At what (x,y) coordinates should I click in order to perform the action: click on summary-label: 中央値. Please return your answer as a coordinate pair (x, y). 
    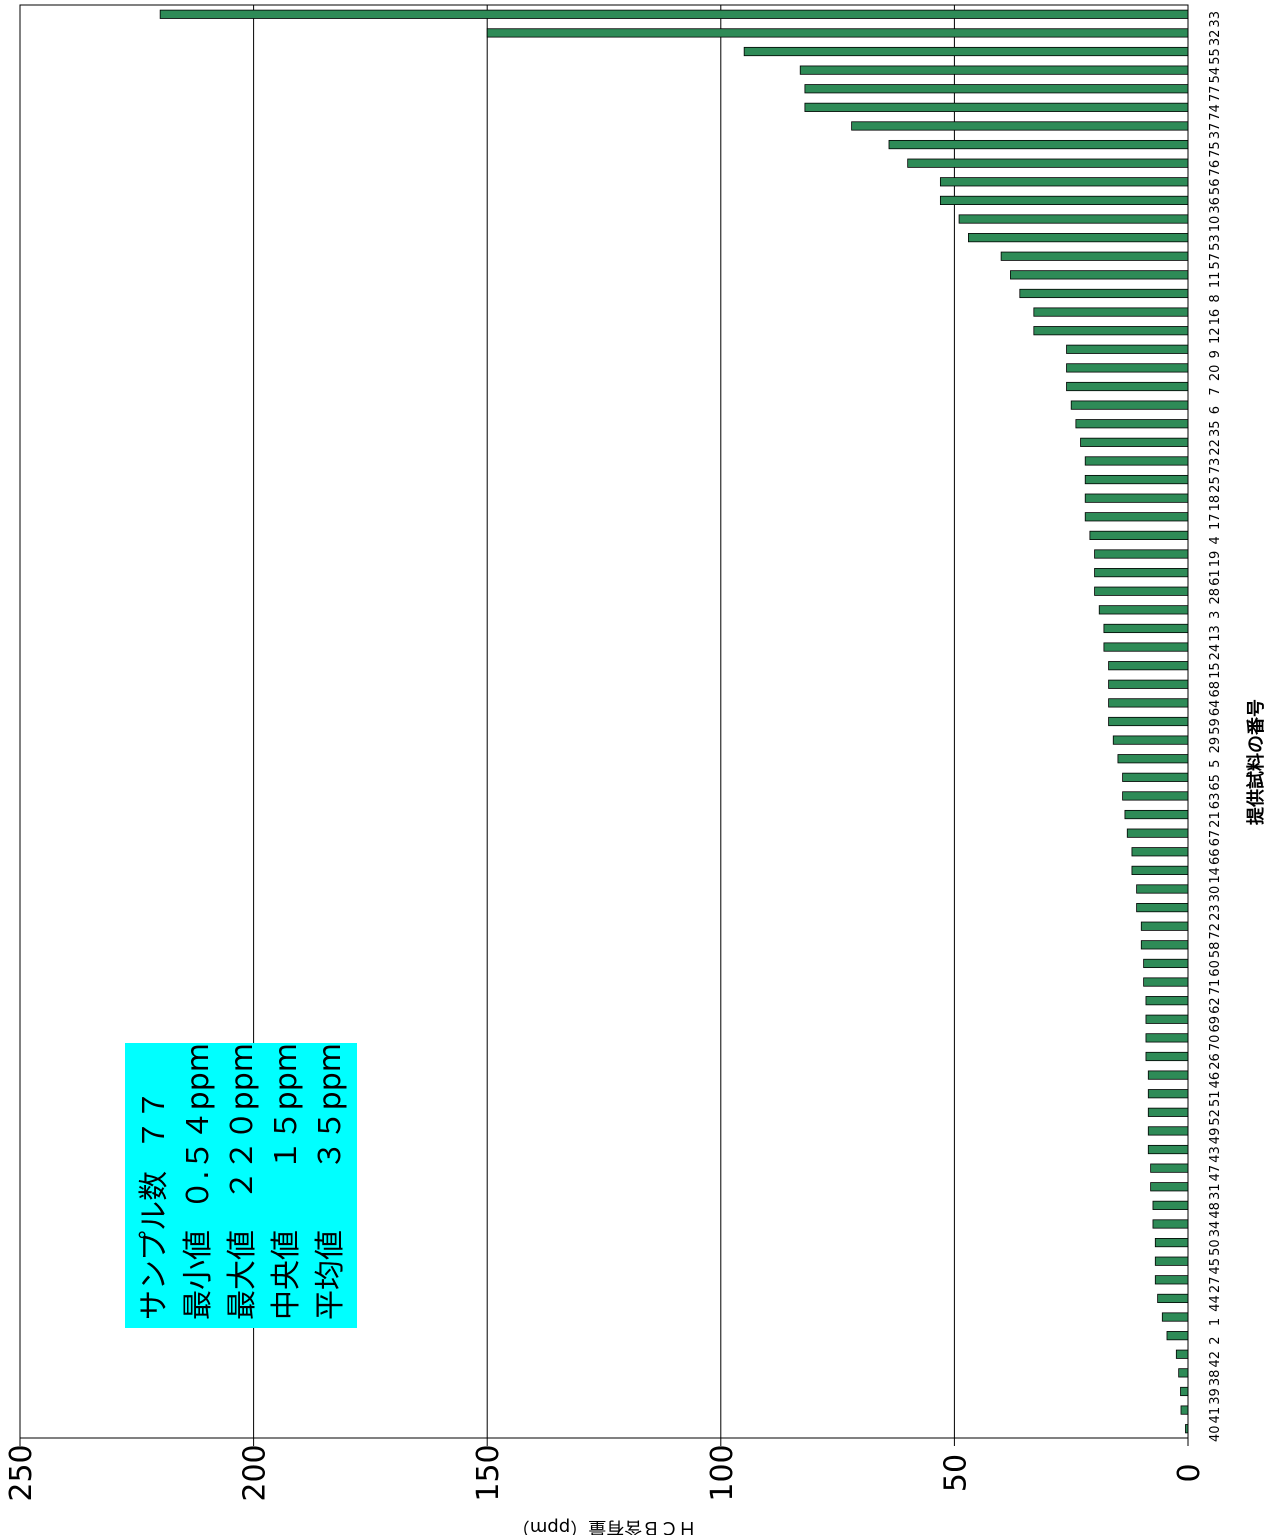
    Looking at the image, I should click on (286, 1275).